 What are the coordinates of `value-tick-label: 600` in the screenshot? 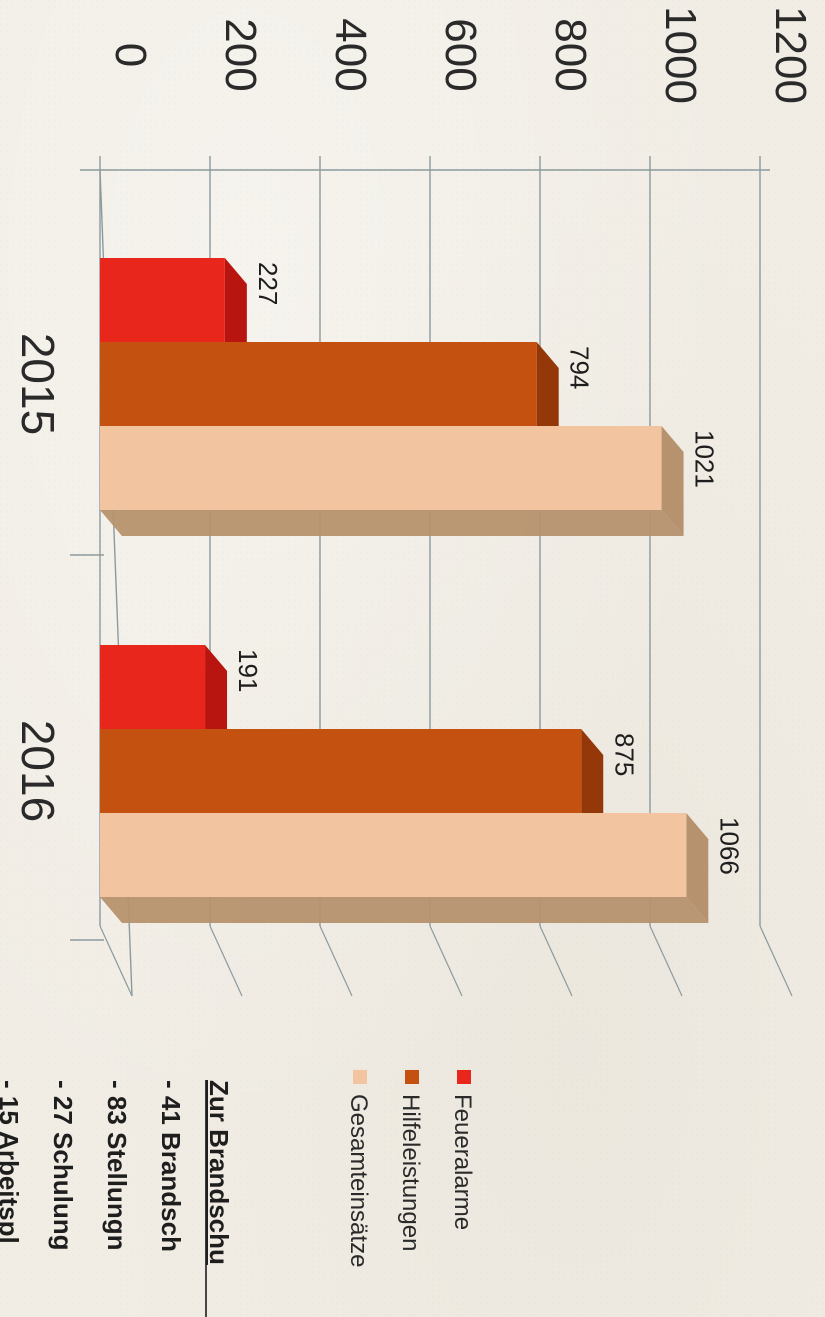 It's located at (460, 54).